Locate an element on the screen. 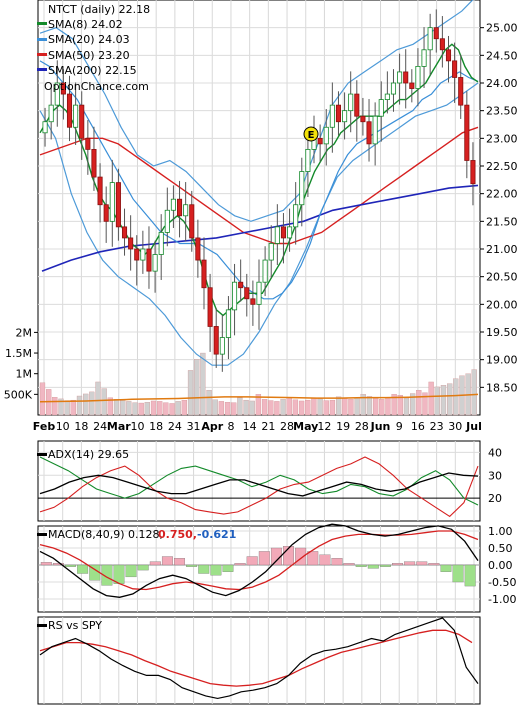 The image size is (526, 710). macd-tick-label: -0.50 is located at coordinates (502, 582).